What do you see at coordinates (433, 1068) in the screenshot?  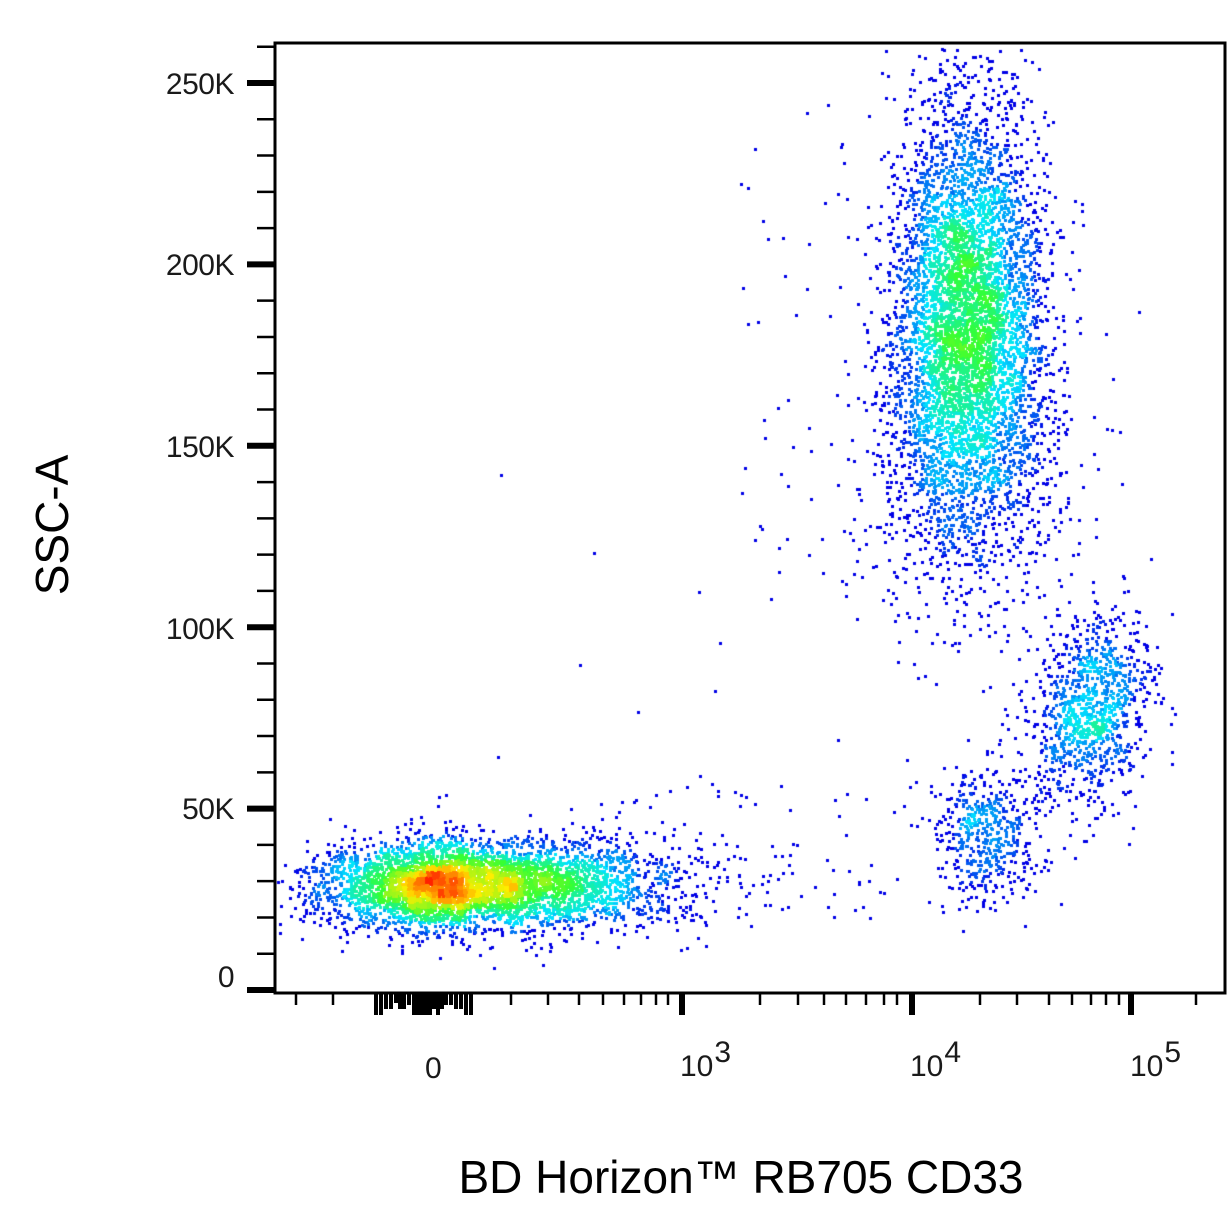 I see `x-tick-label-0: 0` at bounding box center [433, 1068].